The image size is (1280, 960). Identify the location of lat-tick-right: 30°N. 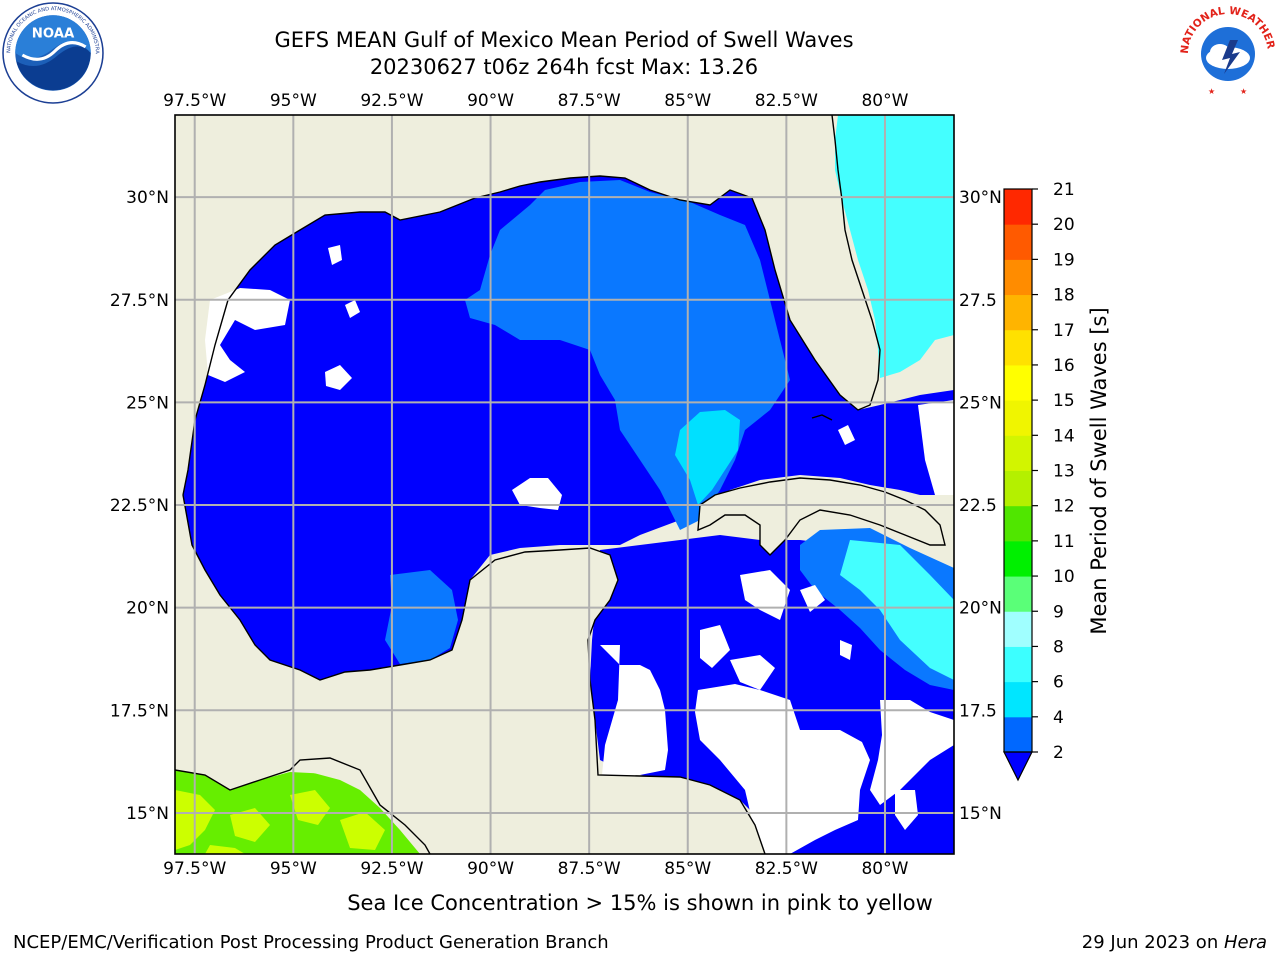
(980, 198).